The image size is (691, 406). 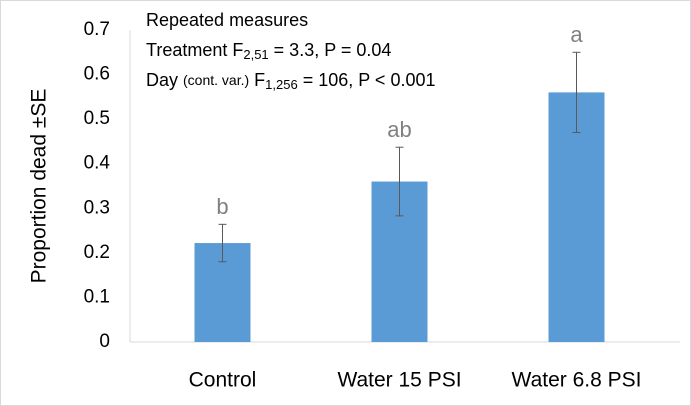 I want to click on annotation-part: Treatment F, so click(x=194, y=50).